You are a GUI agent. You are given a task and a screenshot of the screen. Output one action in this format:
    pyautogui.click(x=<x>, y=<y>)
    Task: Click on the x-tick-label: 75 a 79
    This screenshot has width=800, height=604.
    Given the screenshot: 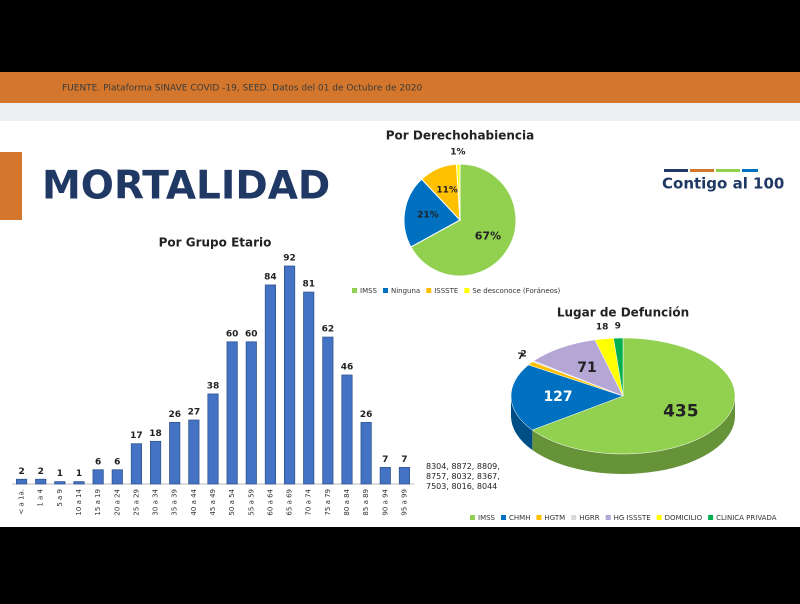 What is the action you would take?
    pyautogui.click(x=328, y=502)
    